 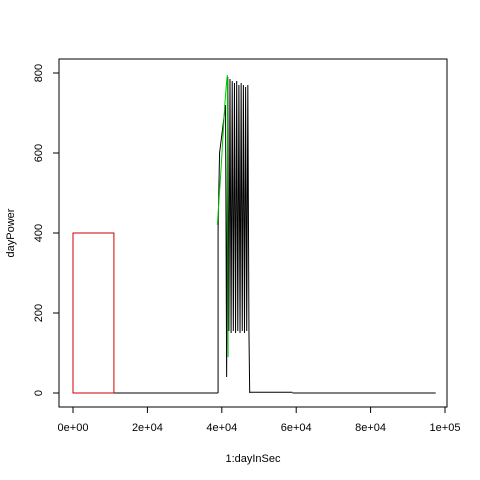 I want to click on x-tick-label: 1e+05, so click(x=445, y=428).